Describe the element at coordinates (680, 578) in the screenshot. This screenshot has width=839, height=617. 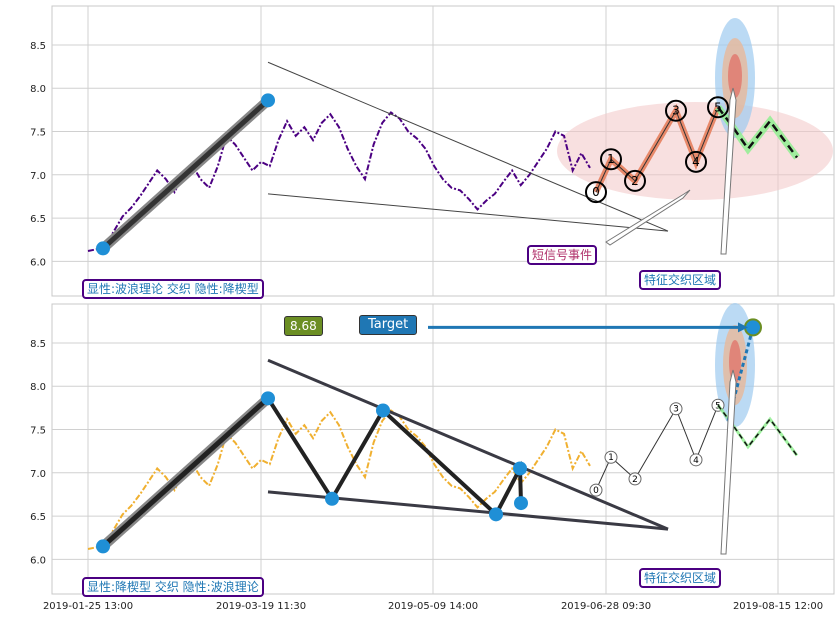
I see `bottom-zone-label: 特征交织区域` at that location.